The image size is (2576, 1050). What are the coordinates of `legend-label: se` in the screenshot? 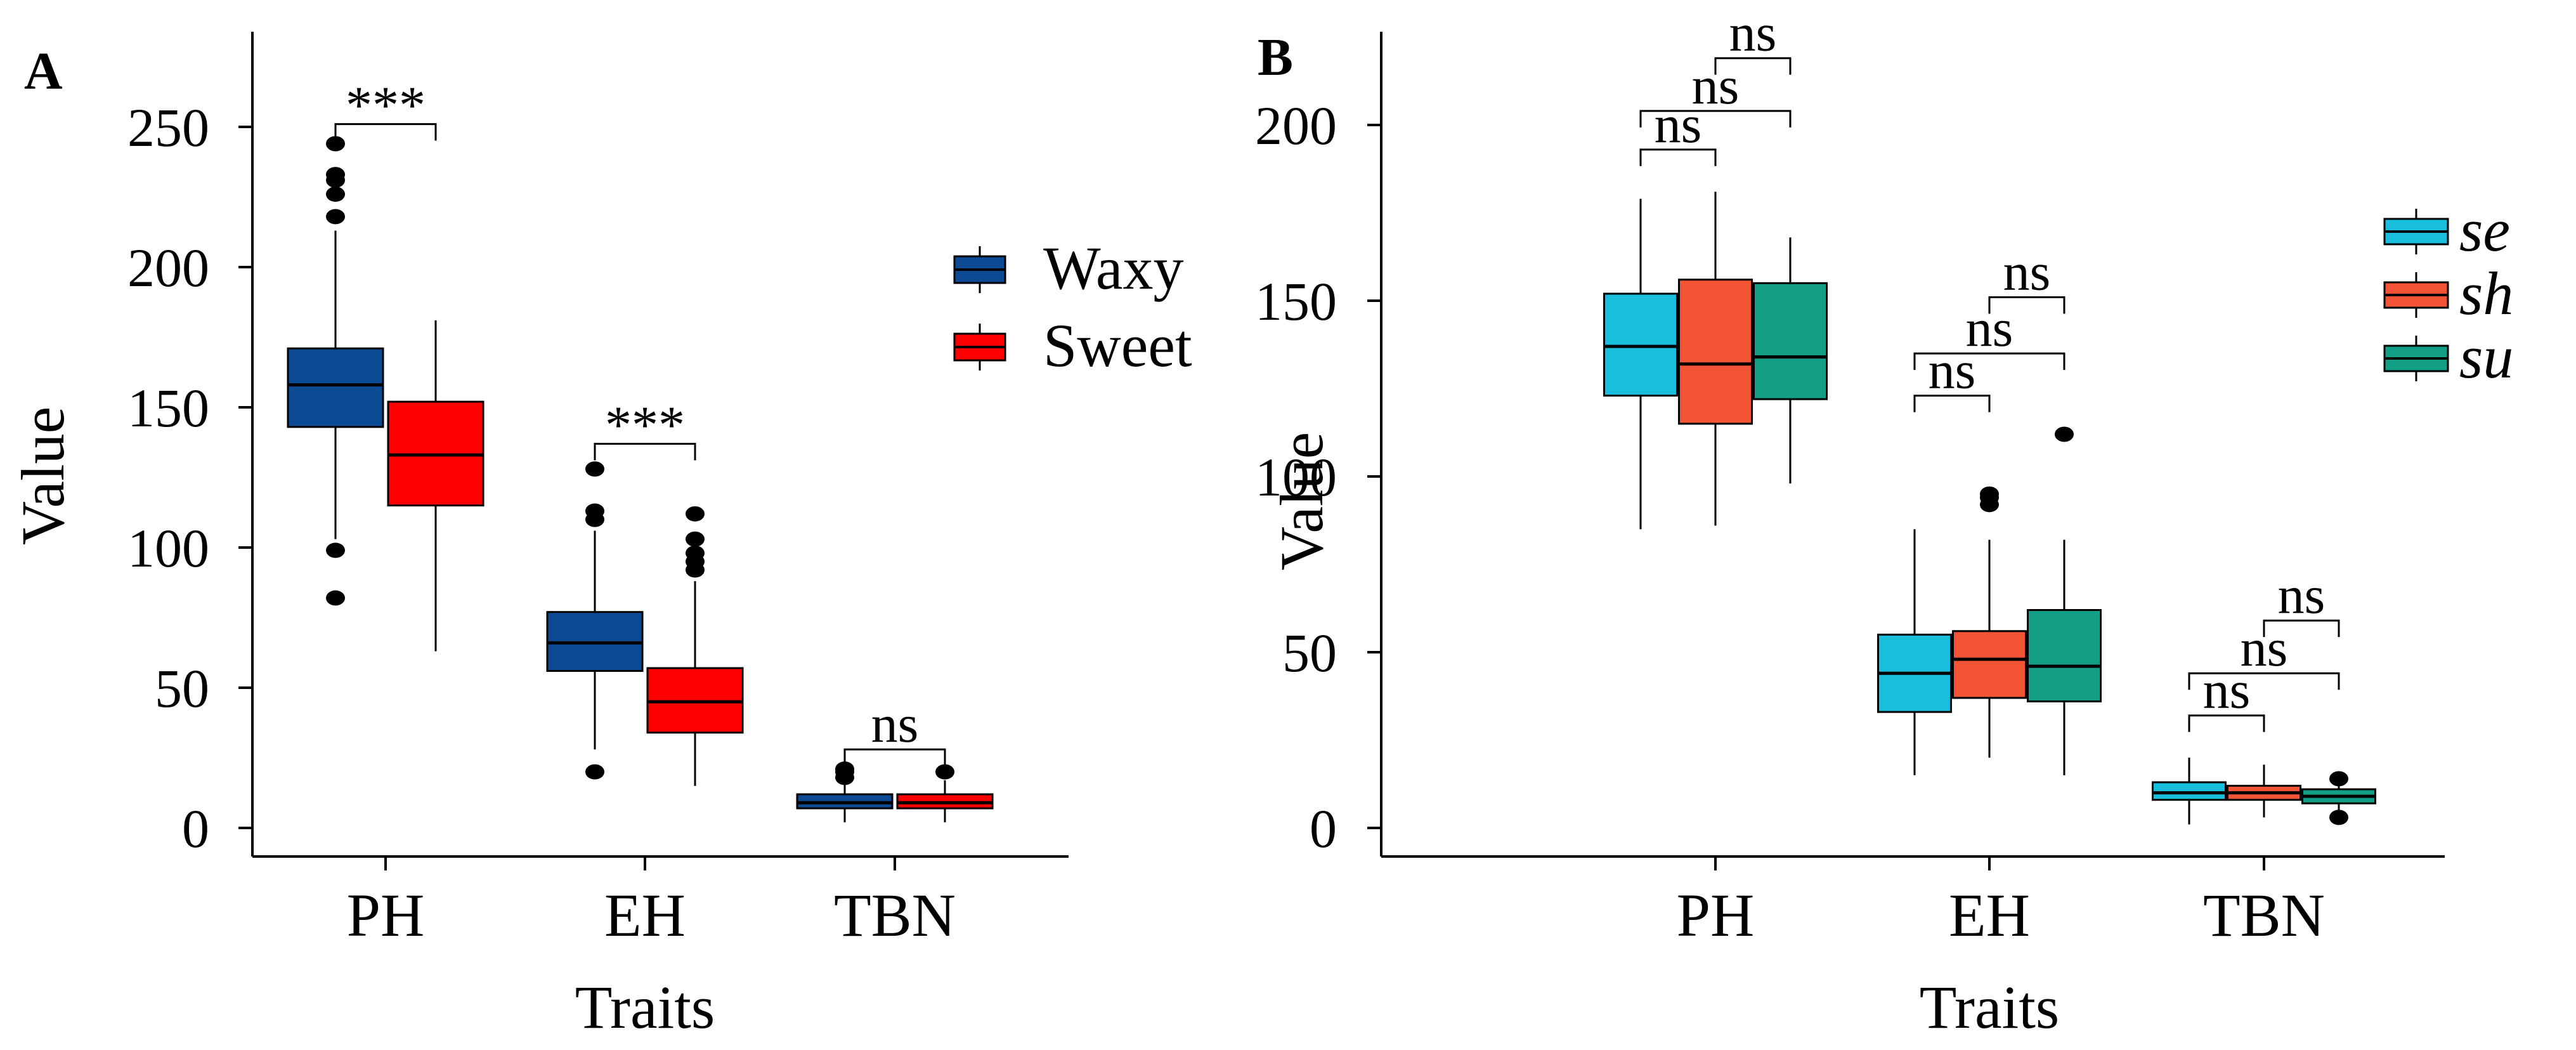 It's located at (2484, 230).